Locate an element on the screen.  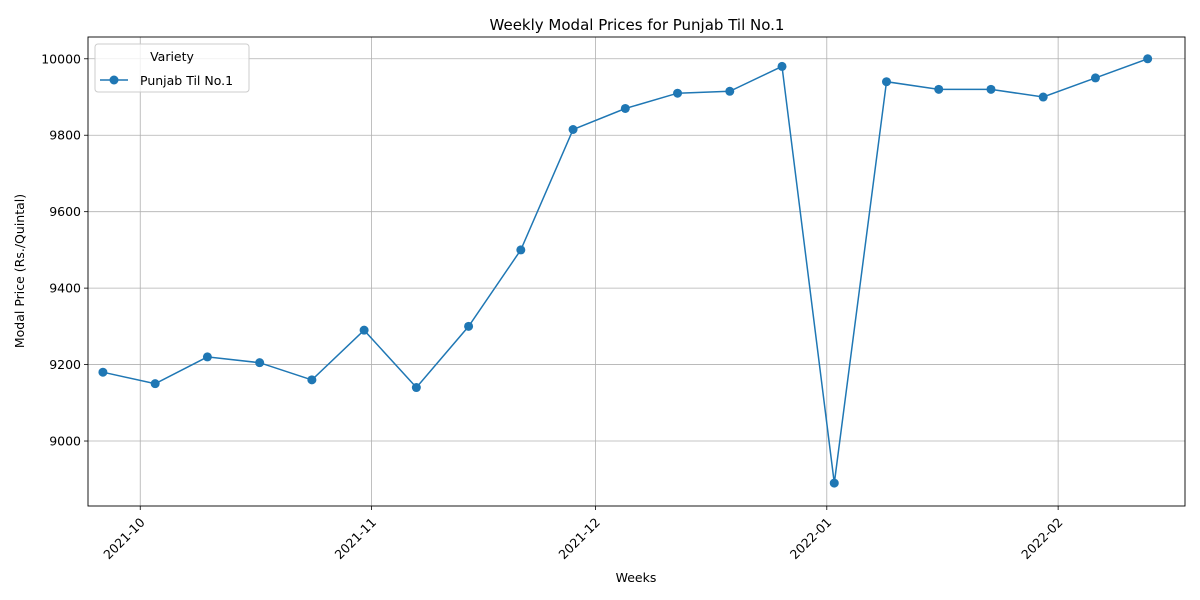
y-tick-label: 10000 is located at coordinates (61, 58).